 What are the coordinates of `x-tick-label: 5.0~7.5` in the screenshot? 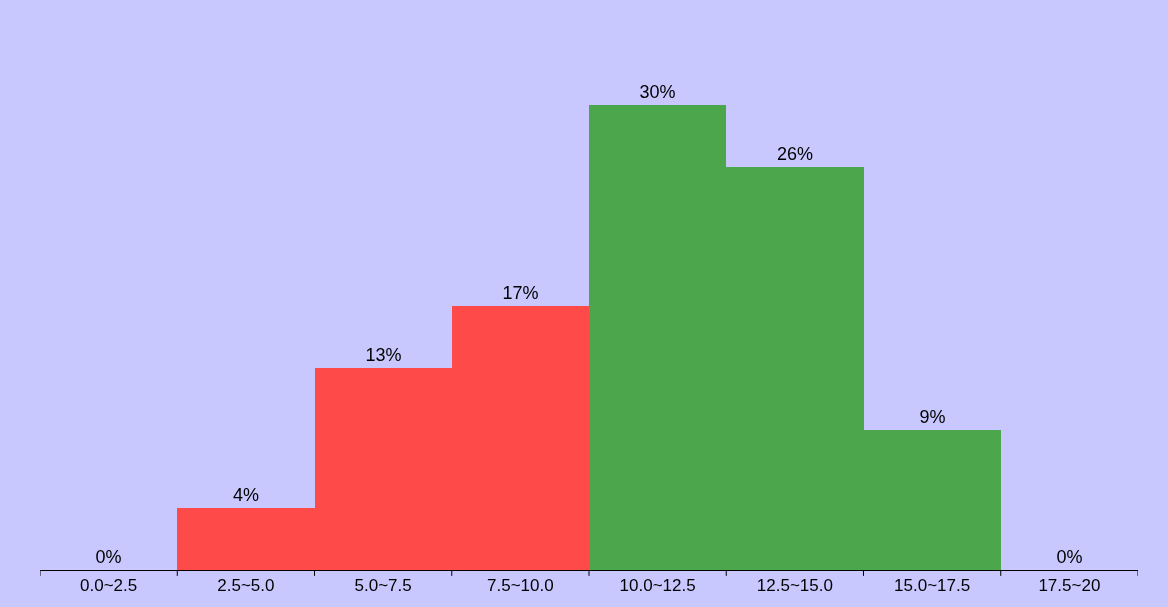 It's located at (383, 586).